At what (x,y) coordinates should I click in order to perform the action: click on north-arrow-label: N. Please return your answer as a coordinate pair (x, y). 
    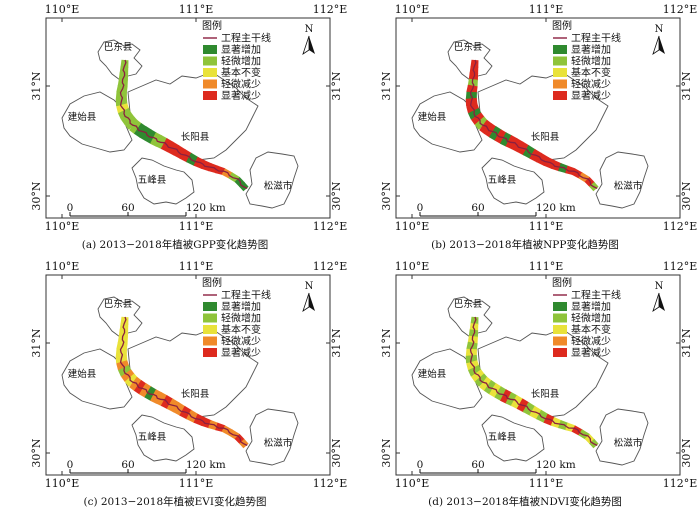
    Looking at the image, I should click on (659, 286).